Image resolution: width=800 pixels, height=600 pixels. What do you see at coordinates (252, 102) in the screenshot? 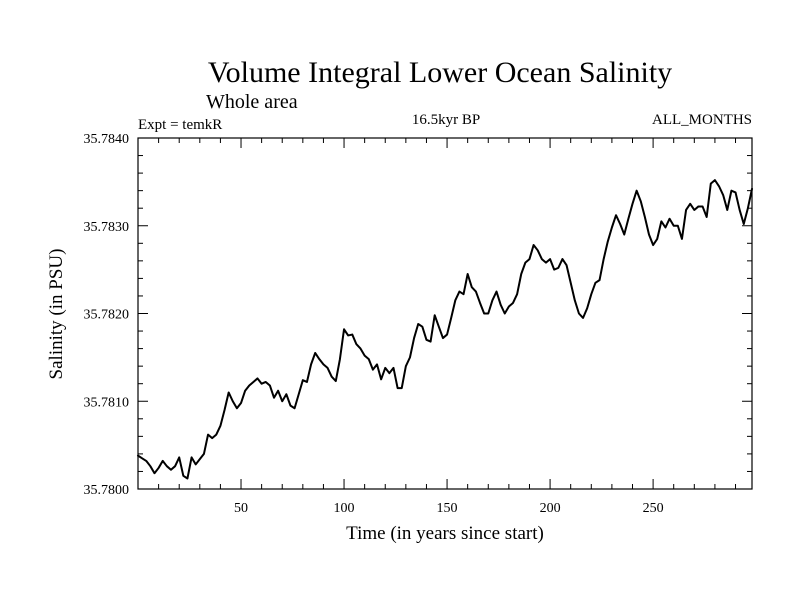
I see `chart-subtitle: Whole area` at bounding box center [252, 102].